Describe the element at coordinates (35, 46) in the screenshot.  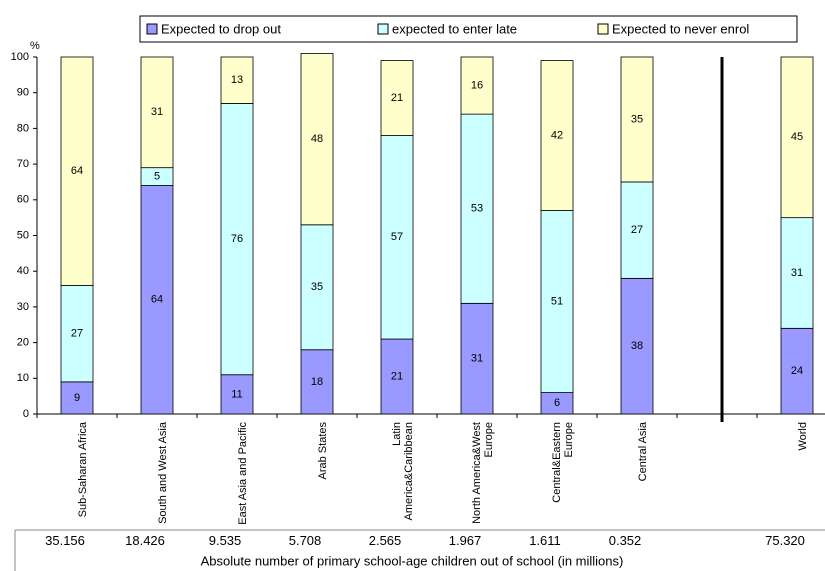
I see `y-unit: %` at that location.